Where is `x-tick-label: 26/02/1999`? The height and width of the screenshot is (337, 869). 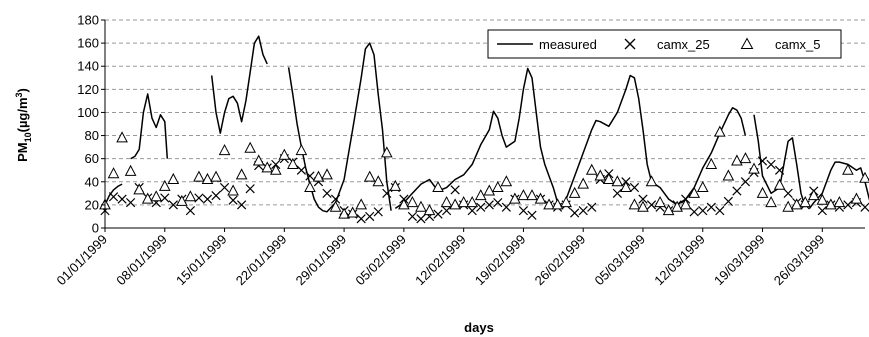
x-tick-label: 26/02/1999 is located at coordinates (560, 260).